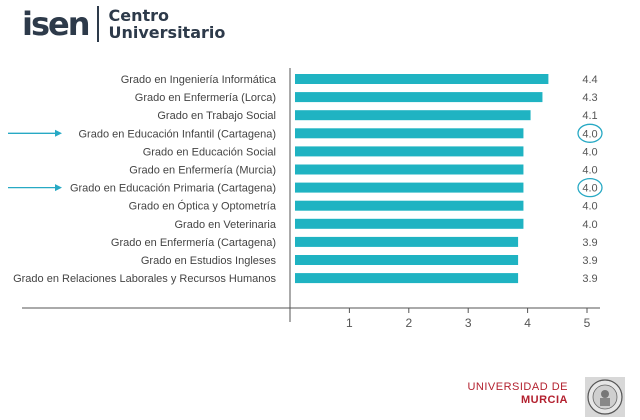  Describe the element at coordinates (225, 225) in the screenshot. I see `category-label: Grado en Veterinaria` at that location.